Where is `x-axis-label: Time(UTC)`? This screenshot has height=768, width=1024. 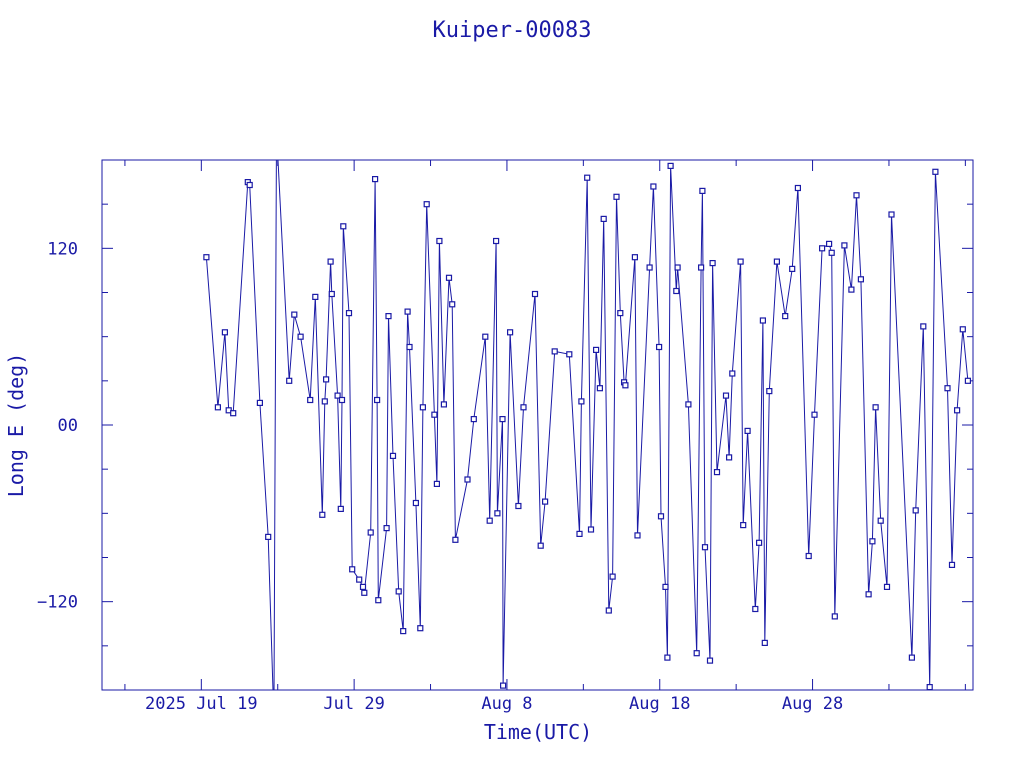 x-axis-label: Time(UTC) is located at coordinates (538, 732).